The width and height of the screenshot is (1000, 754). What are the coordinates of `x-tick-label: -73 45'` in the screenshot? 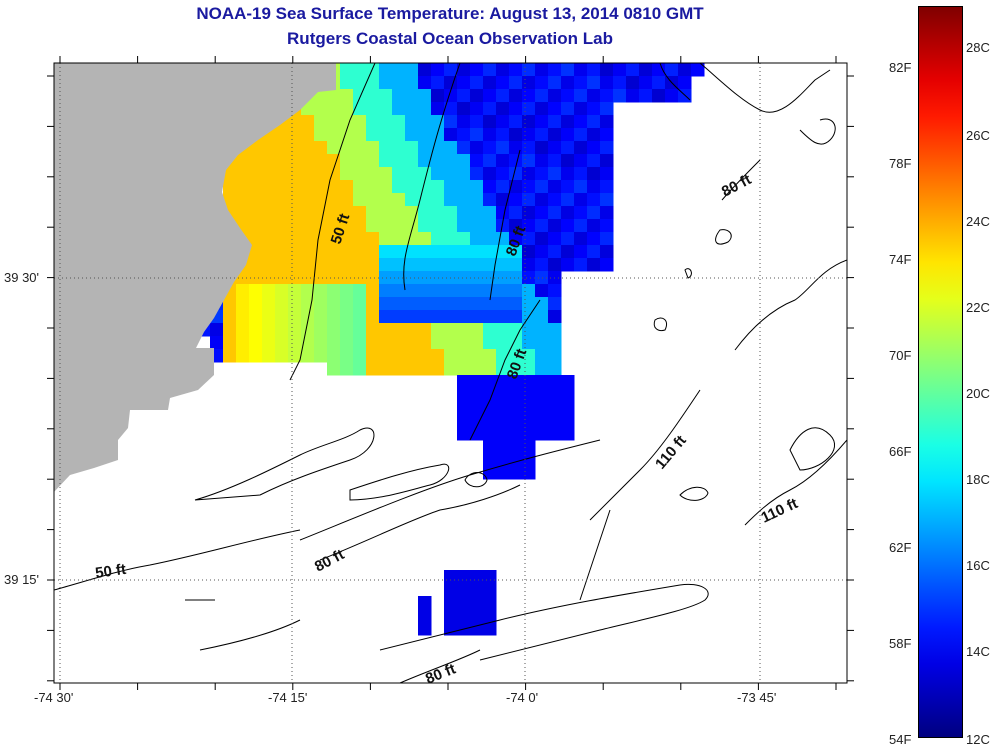 It's located at (757, 697).